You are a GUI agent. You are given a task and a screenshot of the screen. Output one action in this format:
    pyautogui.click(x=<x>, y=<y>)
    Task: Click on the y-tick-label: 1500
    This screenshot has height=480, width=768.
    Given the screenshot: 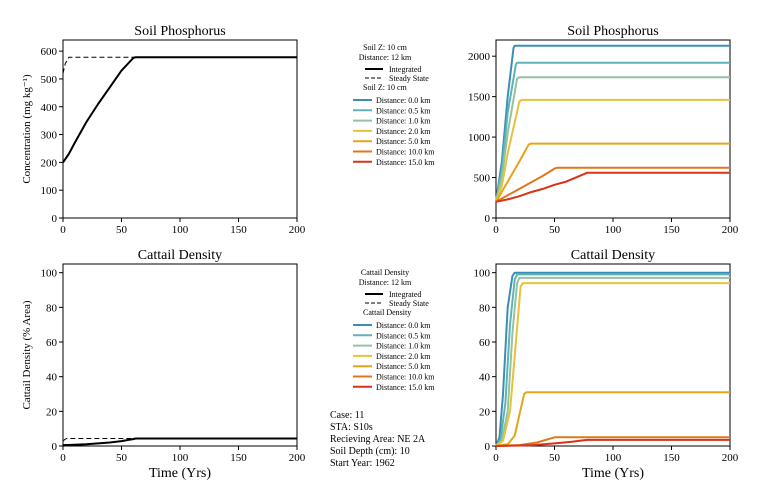 What is the action you would take?
    pyautogui.click(x=479, y=98)
    